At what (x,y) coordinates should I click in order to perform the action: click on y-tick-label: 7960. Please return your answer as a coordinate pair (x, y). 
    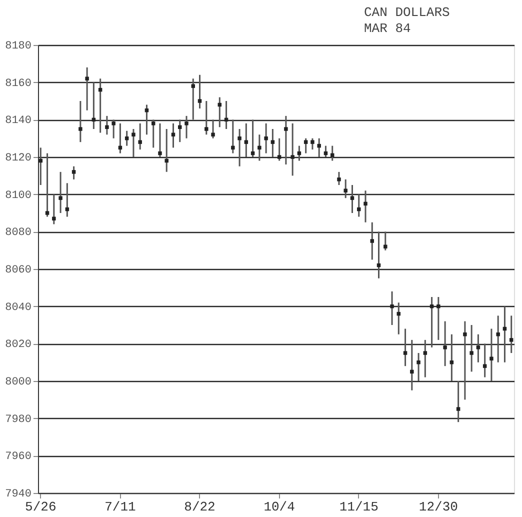
    Looking at the image, I should click on (18, 457).